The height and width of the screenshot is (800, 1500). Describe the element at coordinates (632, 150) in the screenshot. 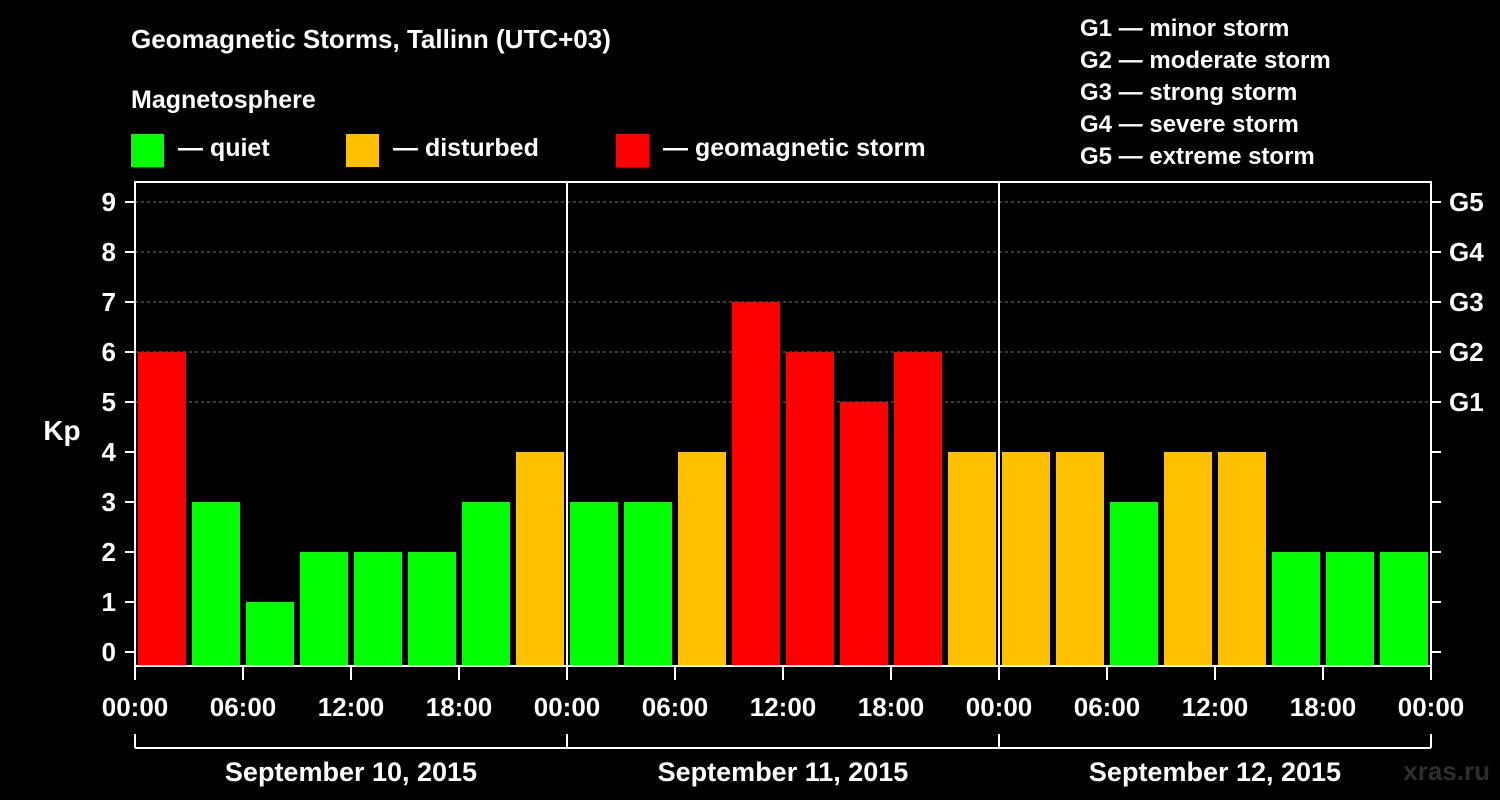

I see `legend-swatch-storm` at that location.